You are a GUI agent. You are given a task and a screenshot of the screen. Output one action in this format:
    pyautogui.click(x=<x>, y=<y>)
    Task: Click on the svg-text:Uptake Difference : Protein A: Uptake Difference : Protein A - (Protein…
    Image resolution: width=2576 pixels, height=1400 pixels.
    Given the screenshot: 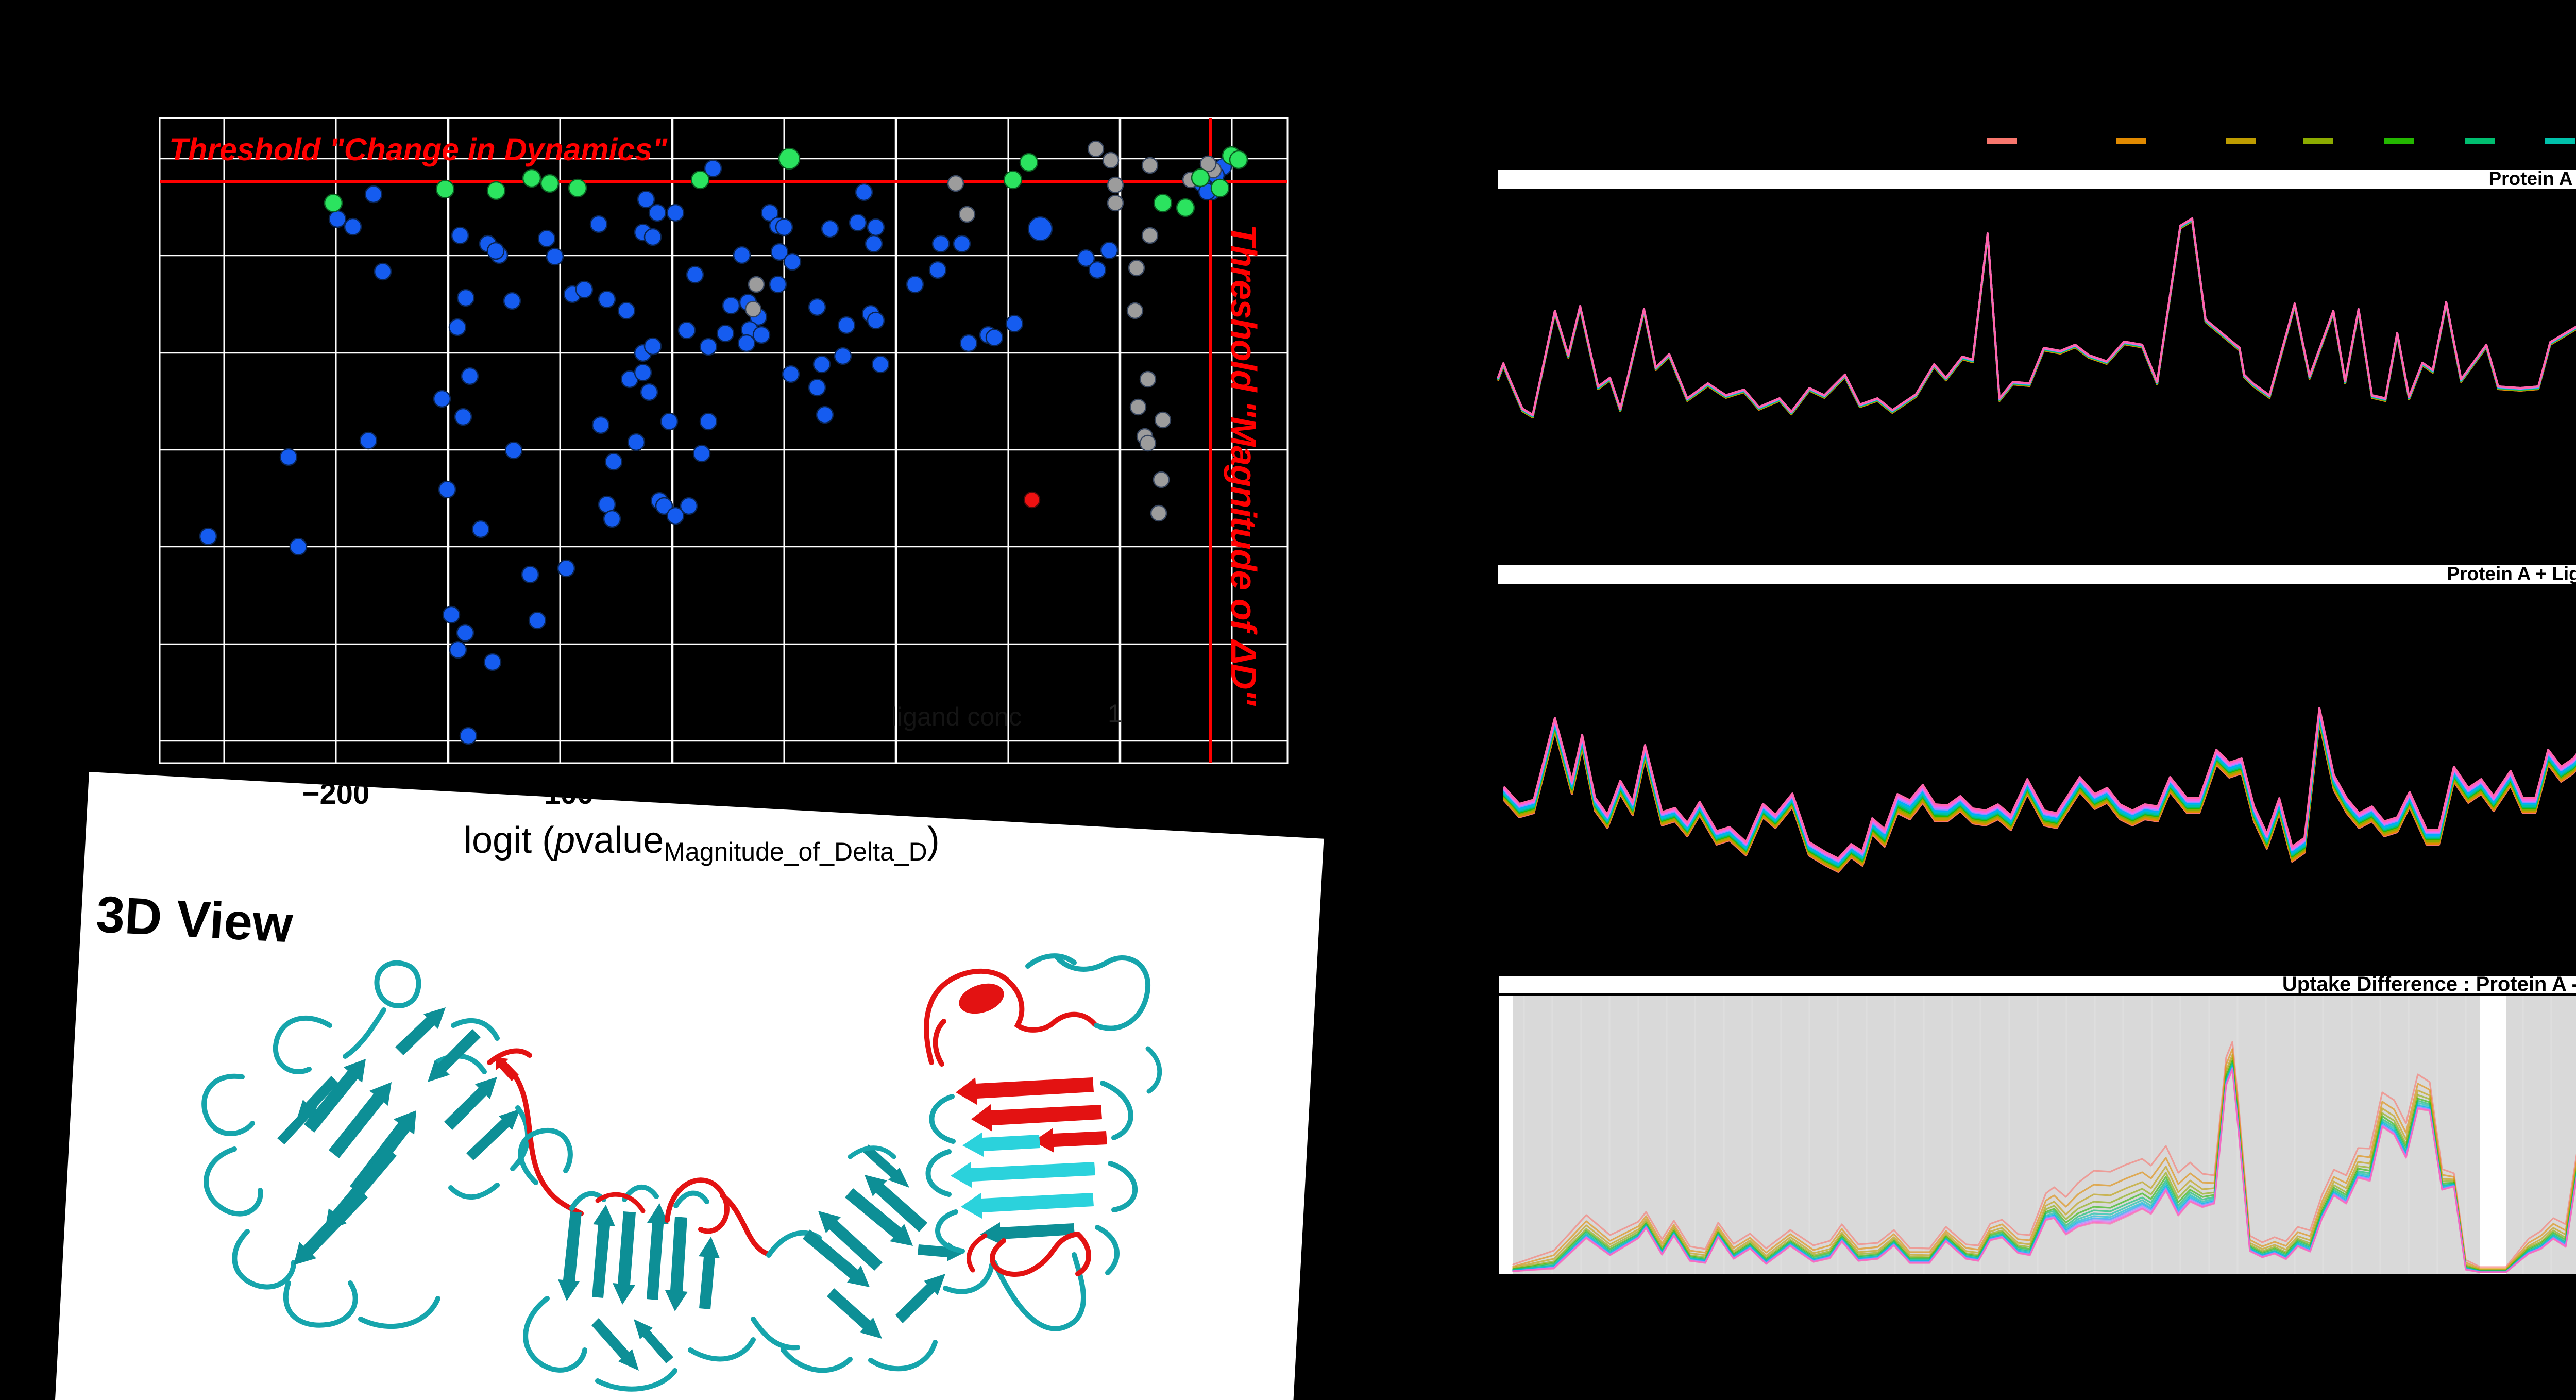 What is the action you would take?
    pyautogui.click(x=2429, y=984)
    